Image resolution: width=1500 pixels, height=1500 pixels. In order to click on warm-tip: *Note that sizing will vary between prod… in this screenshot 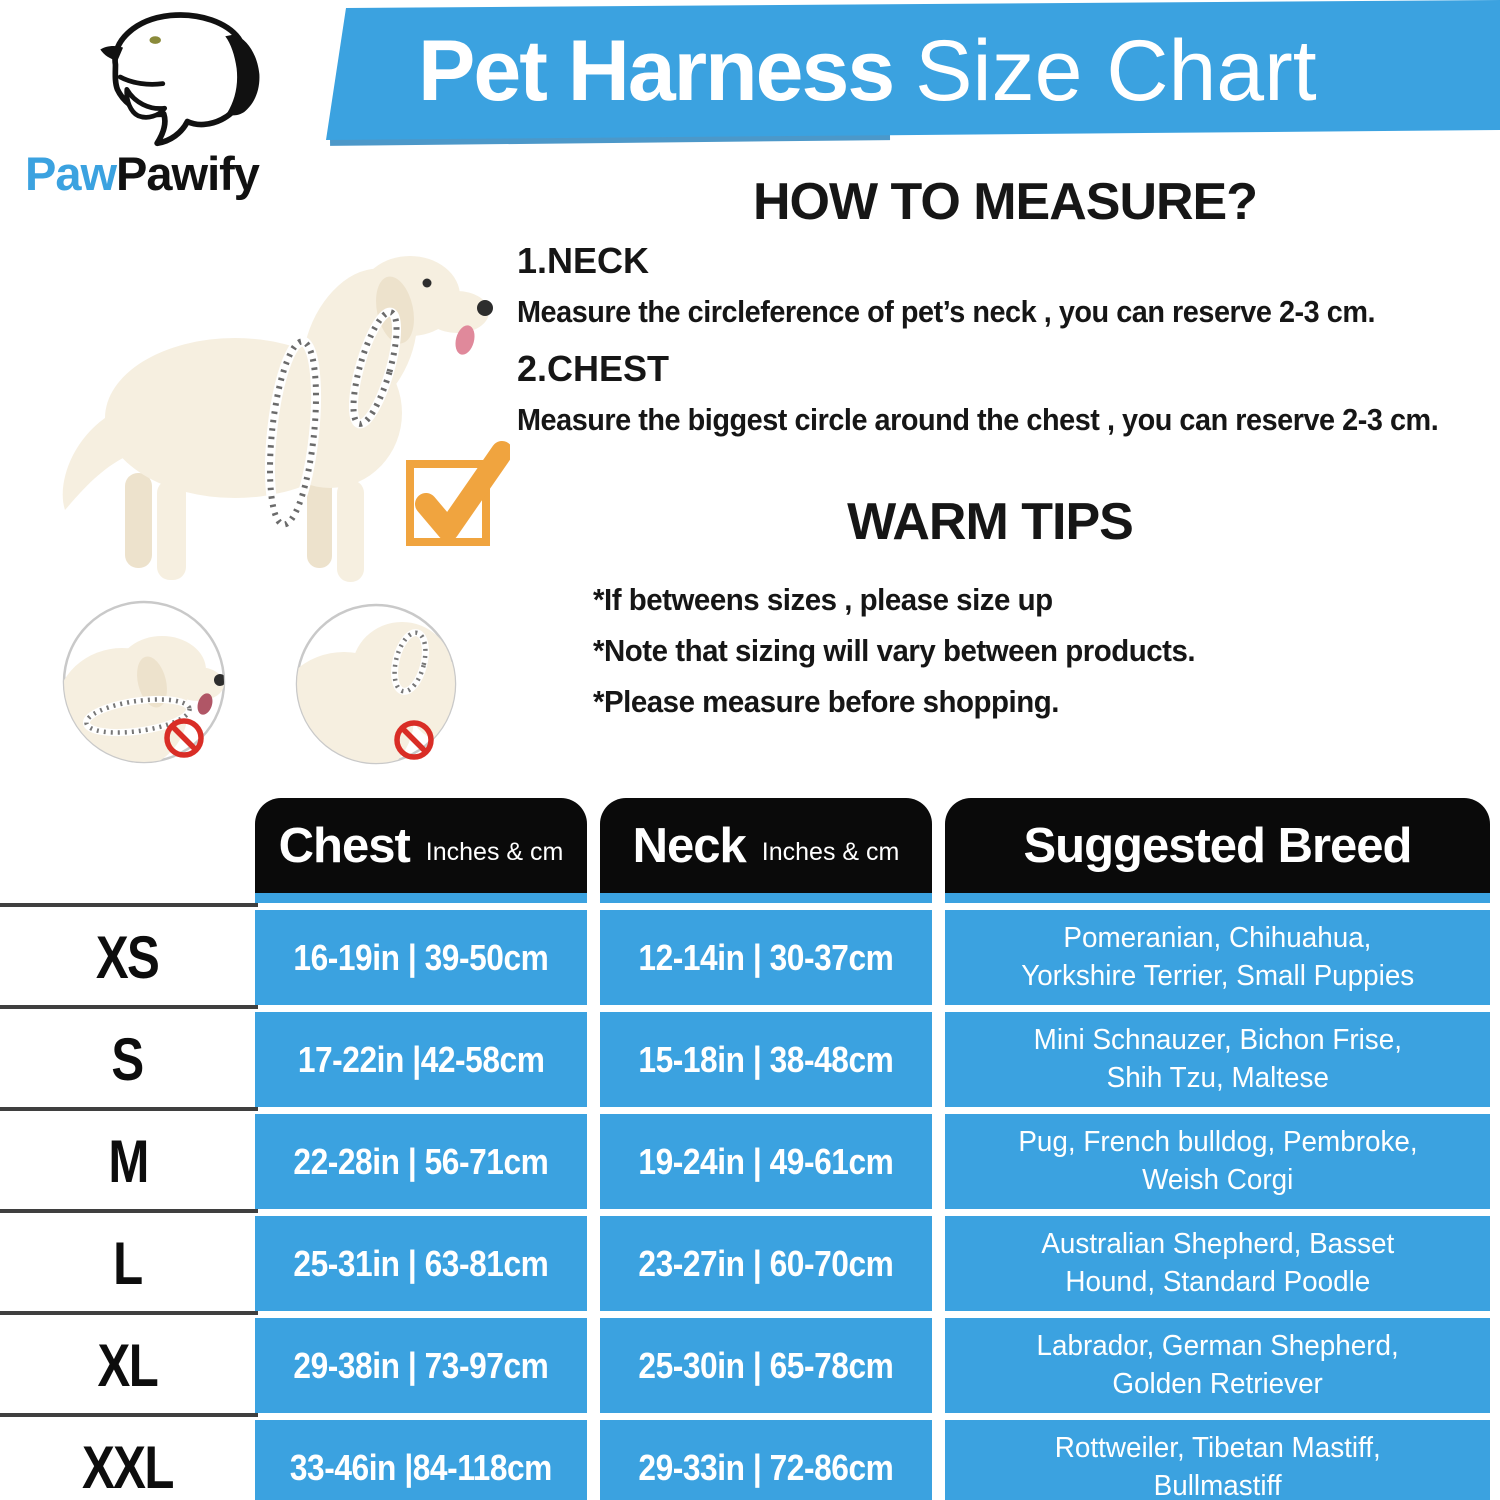, I will do `click(894, 650)`.